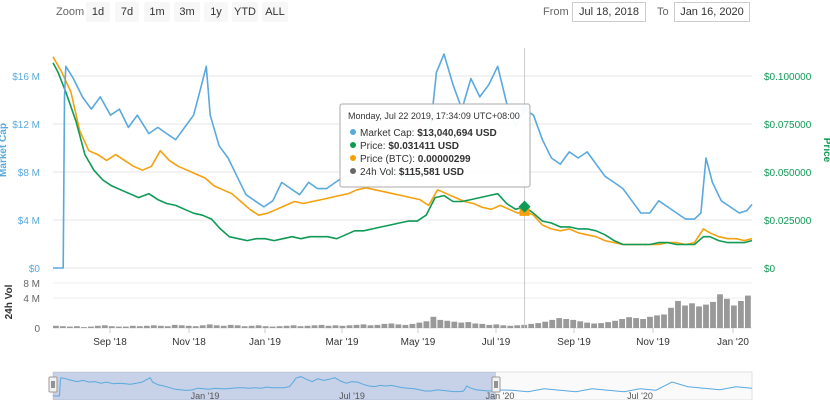 This screenshot has height=400, width=830. What do you see at coordinates (53, 384) in the screenshot?
I see `navigator-left-handle` at bounding box center [53, 384].